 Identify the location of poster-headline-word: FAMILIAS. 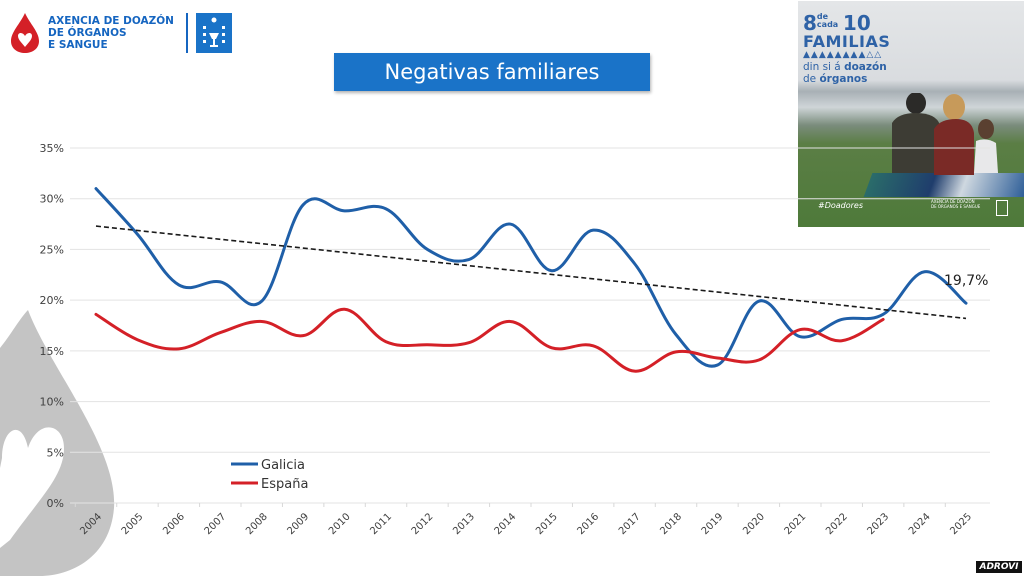
(847, 41).